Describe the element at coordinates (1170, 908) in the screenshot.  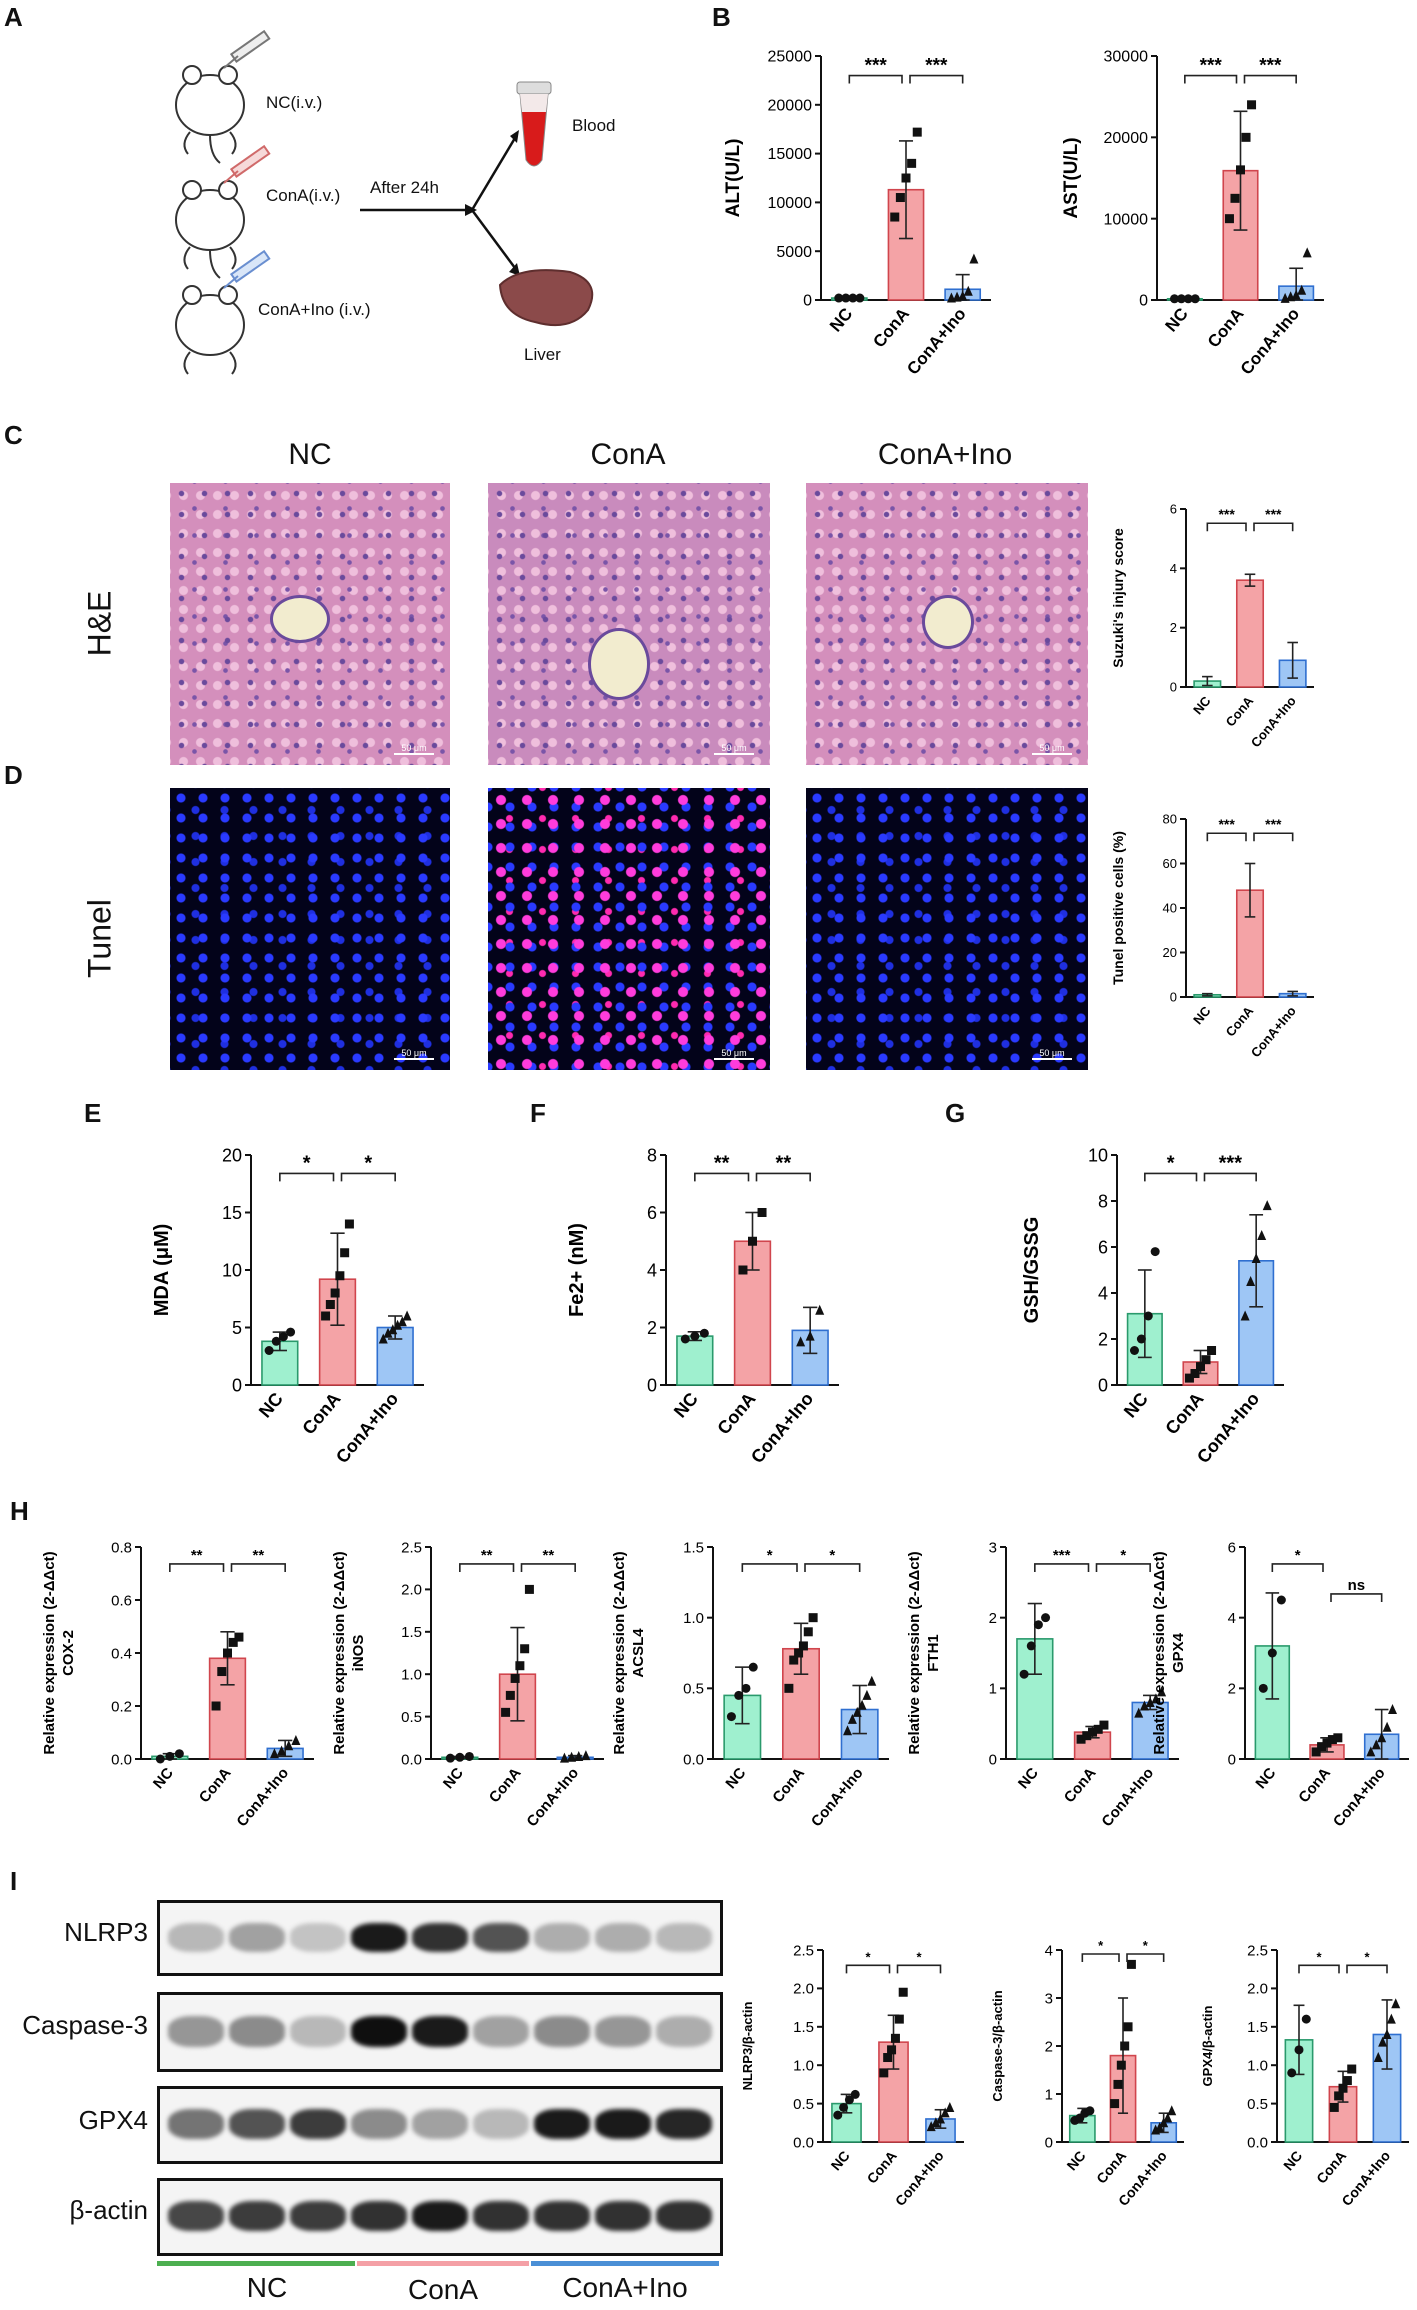
I see `y-tick-label: 40` at that location.